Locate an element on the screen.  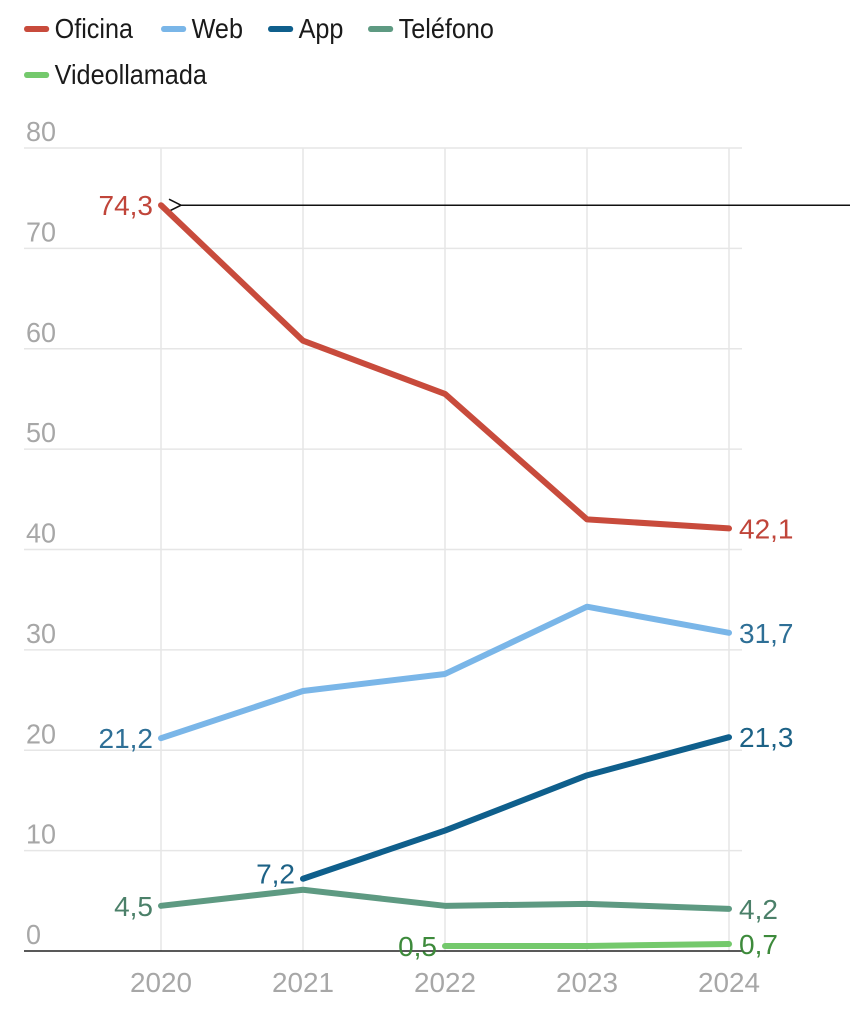
y-tick-label: 10 is located at coordinates (41, 834).